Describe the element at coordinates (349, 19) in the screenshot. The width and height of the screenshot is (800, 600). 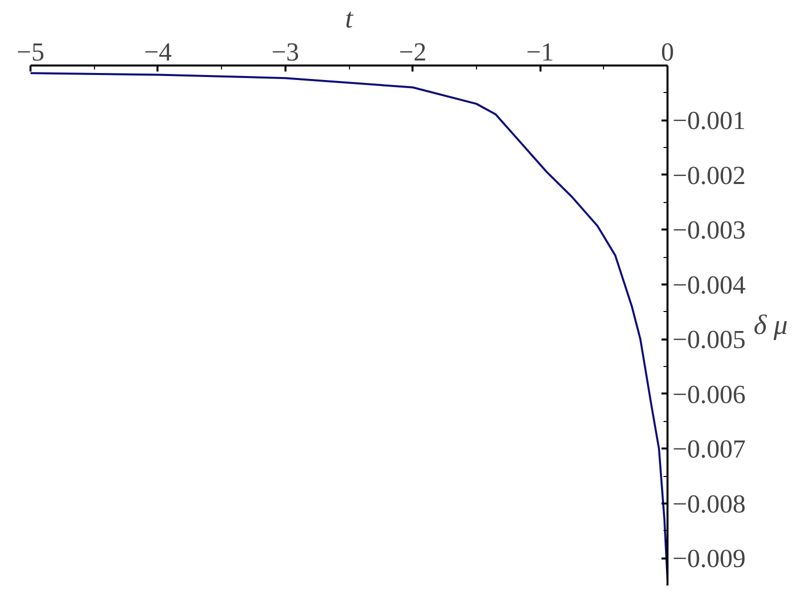
I see `x-axis-title: t` at that location.